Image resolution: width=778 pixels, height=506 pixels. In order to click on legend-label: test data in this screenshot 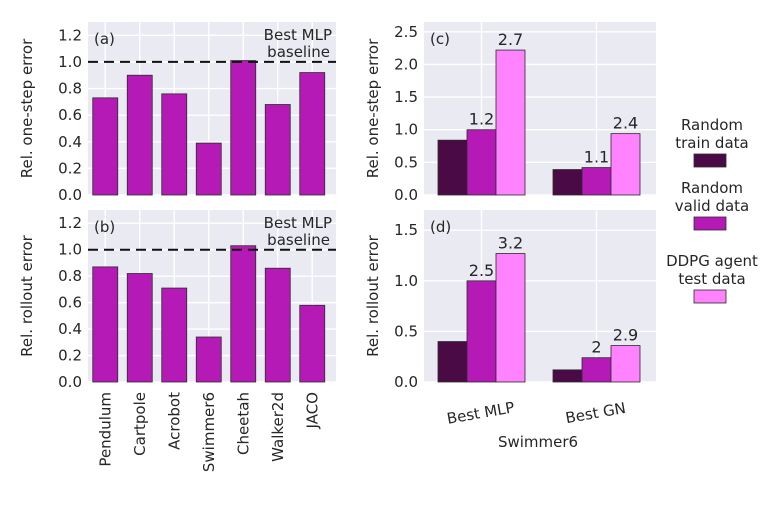, I will do `click(711, 279)`.